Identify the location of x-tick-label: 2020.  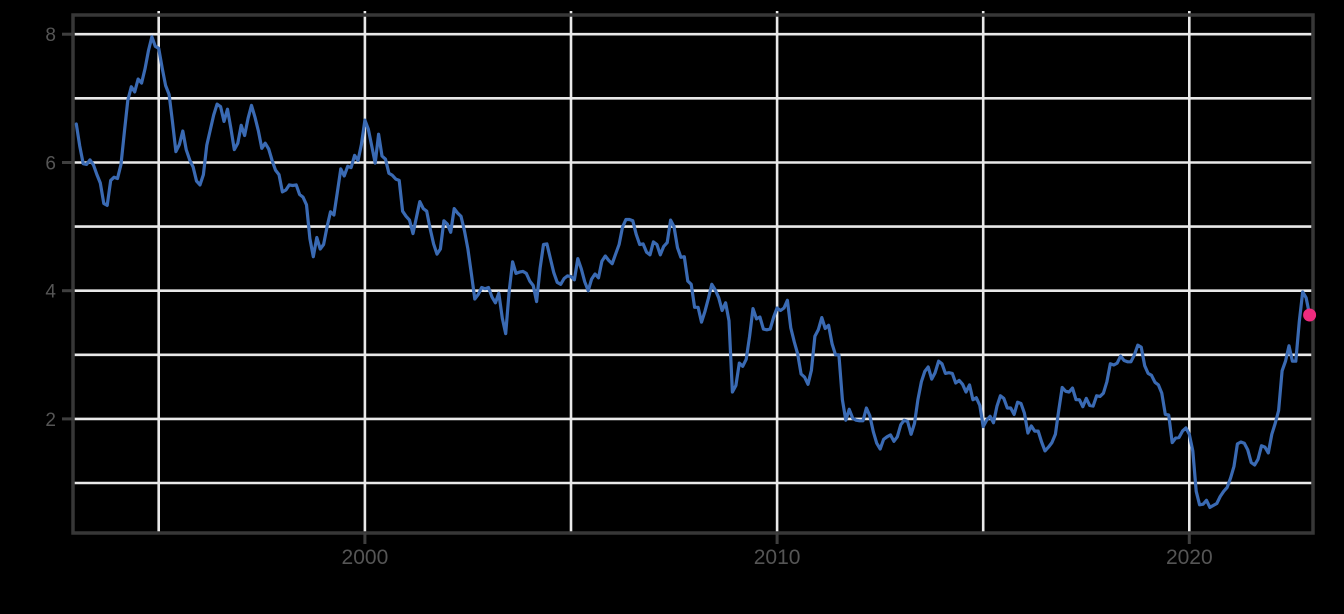
(1189, 557).